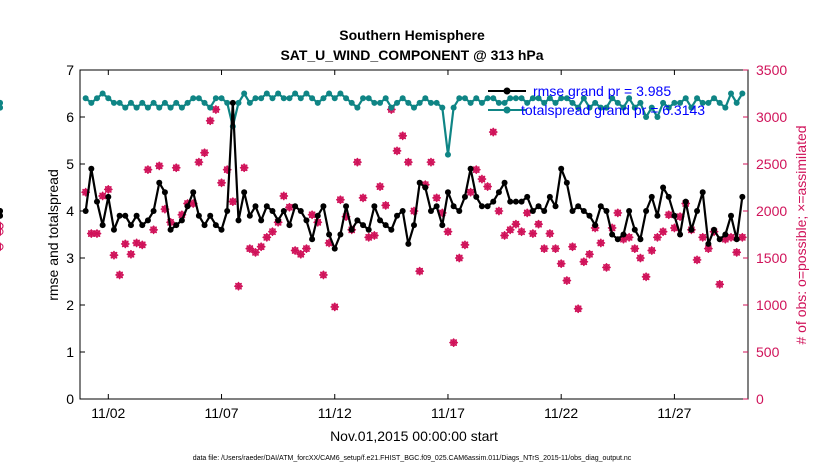 Image resolution: width=830 pixels, height=470 pixels. What do you see at coordinates (801, 234) in the screenshot?
I see `y-axis-right-label: # of obs: o=possible; ×=assimilated` at bounding box center [801, 234].